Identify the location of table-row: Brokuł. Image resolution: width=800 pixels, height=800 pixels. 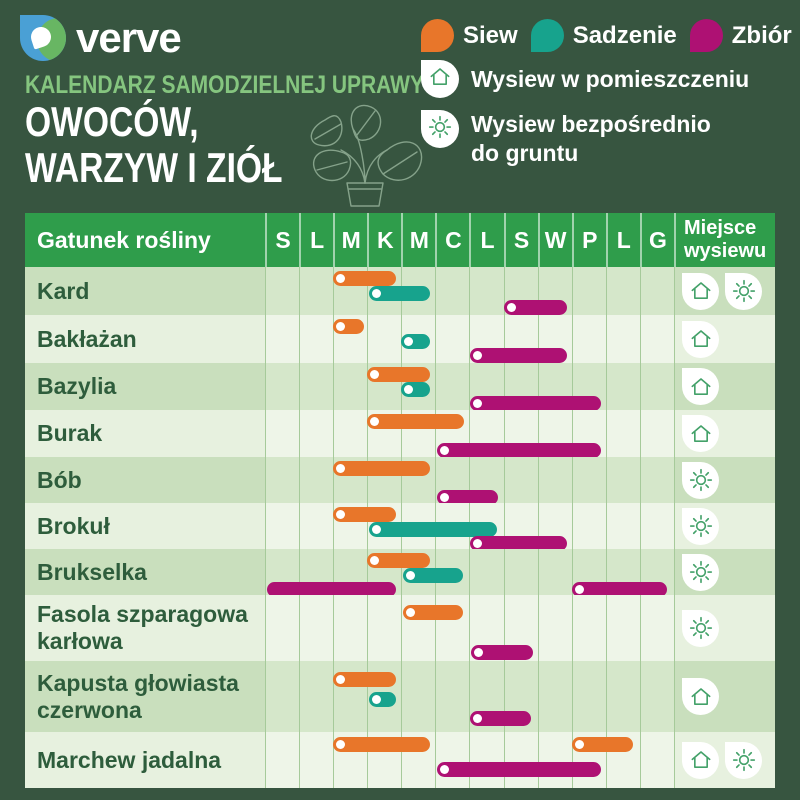
(400, 527).